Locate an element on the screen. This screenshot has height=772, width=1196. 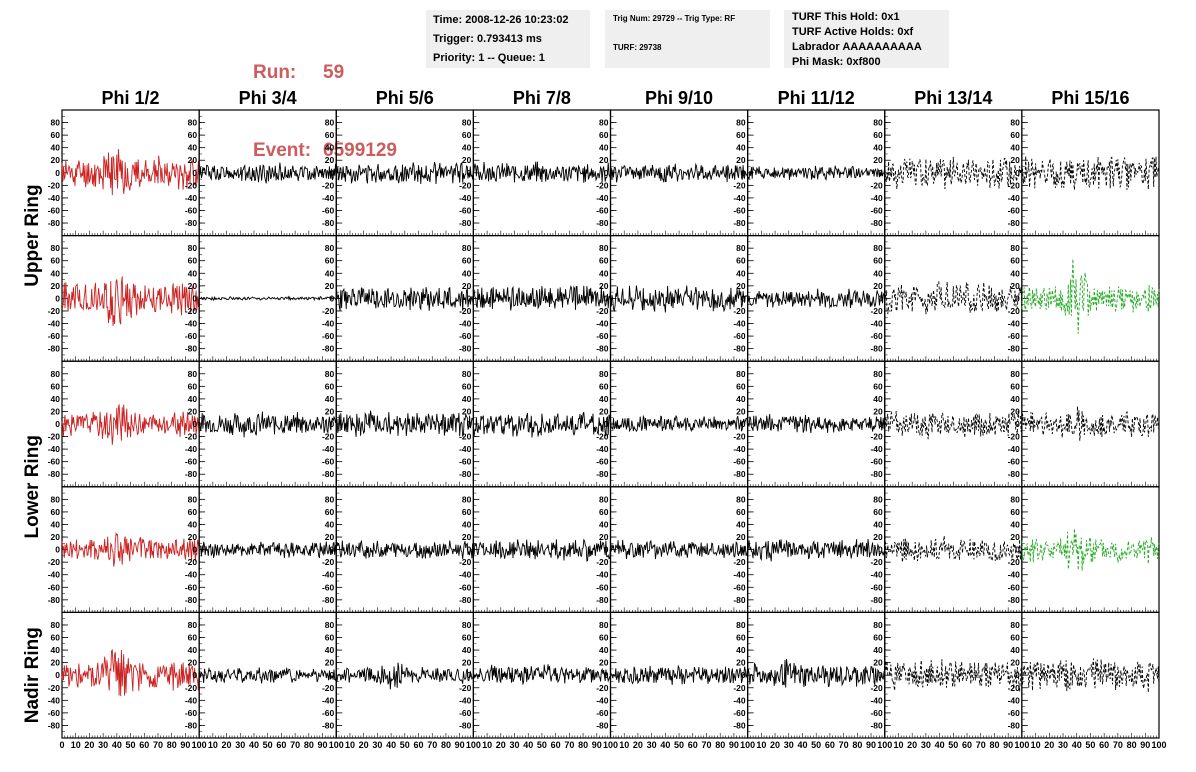
phi-mask-line: Phi Mask: 0xf800 is located at coordinates (836, 62).